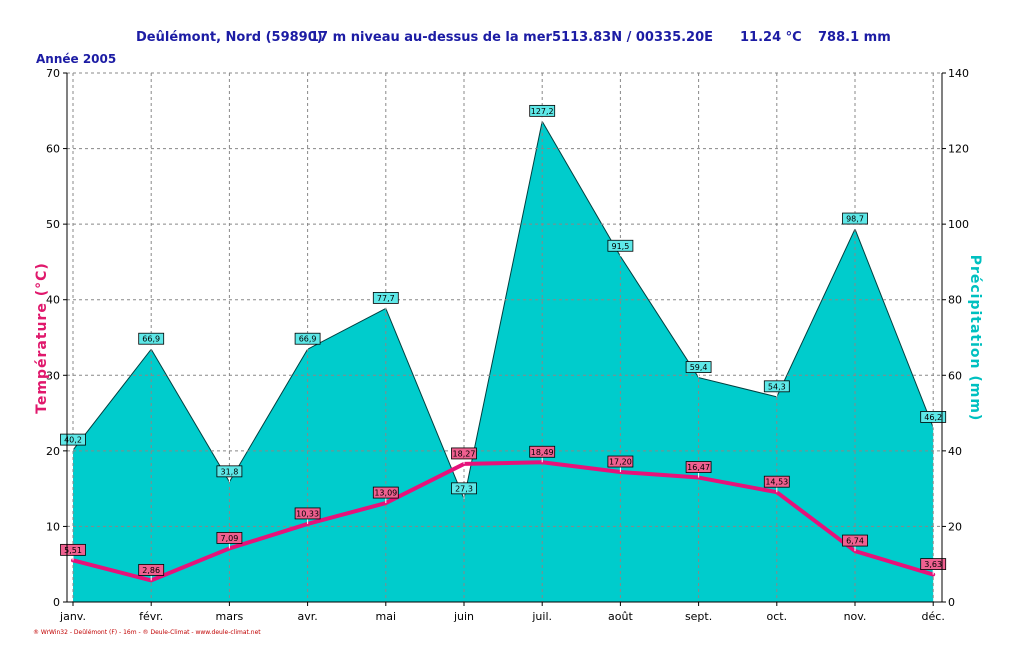 This screenshot has height=663, width=1015. I want to click on x-tick-label: mai, so click(386, 616).